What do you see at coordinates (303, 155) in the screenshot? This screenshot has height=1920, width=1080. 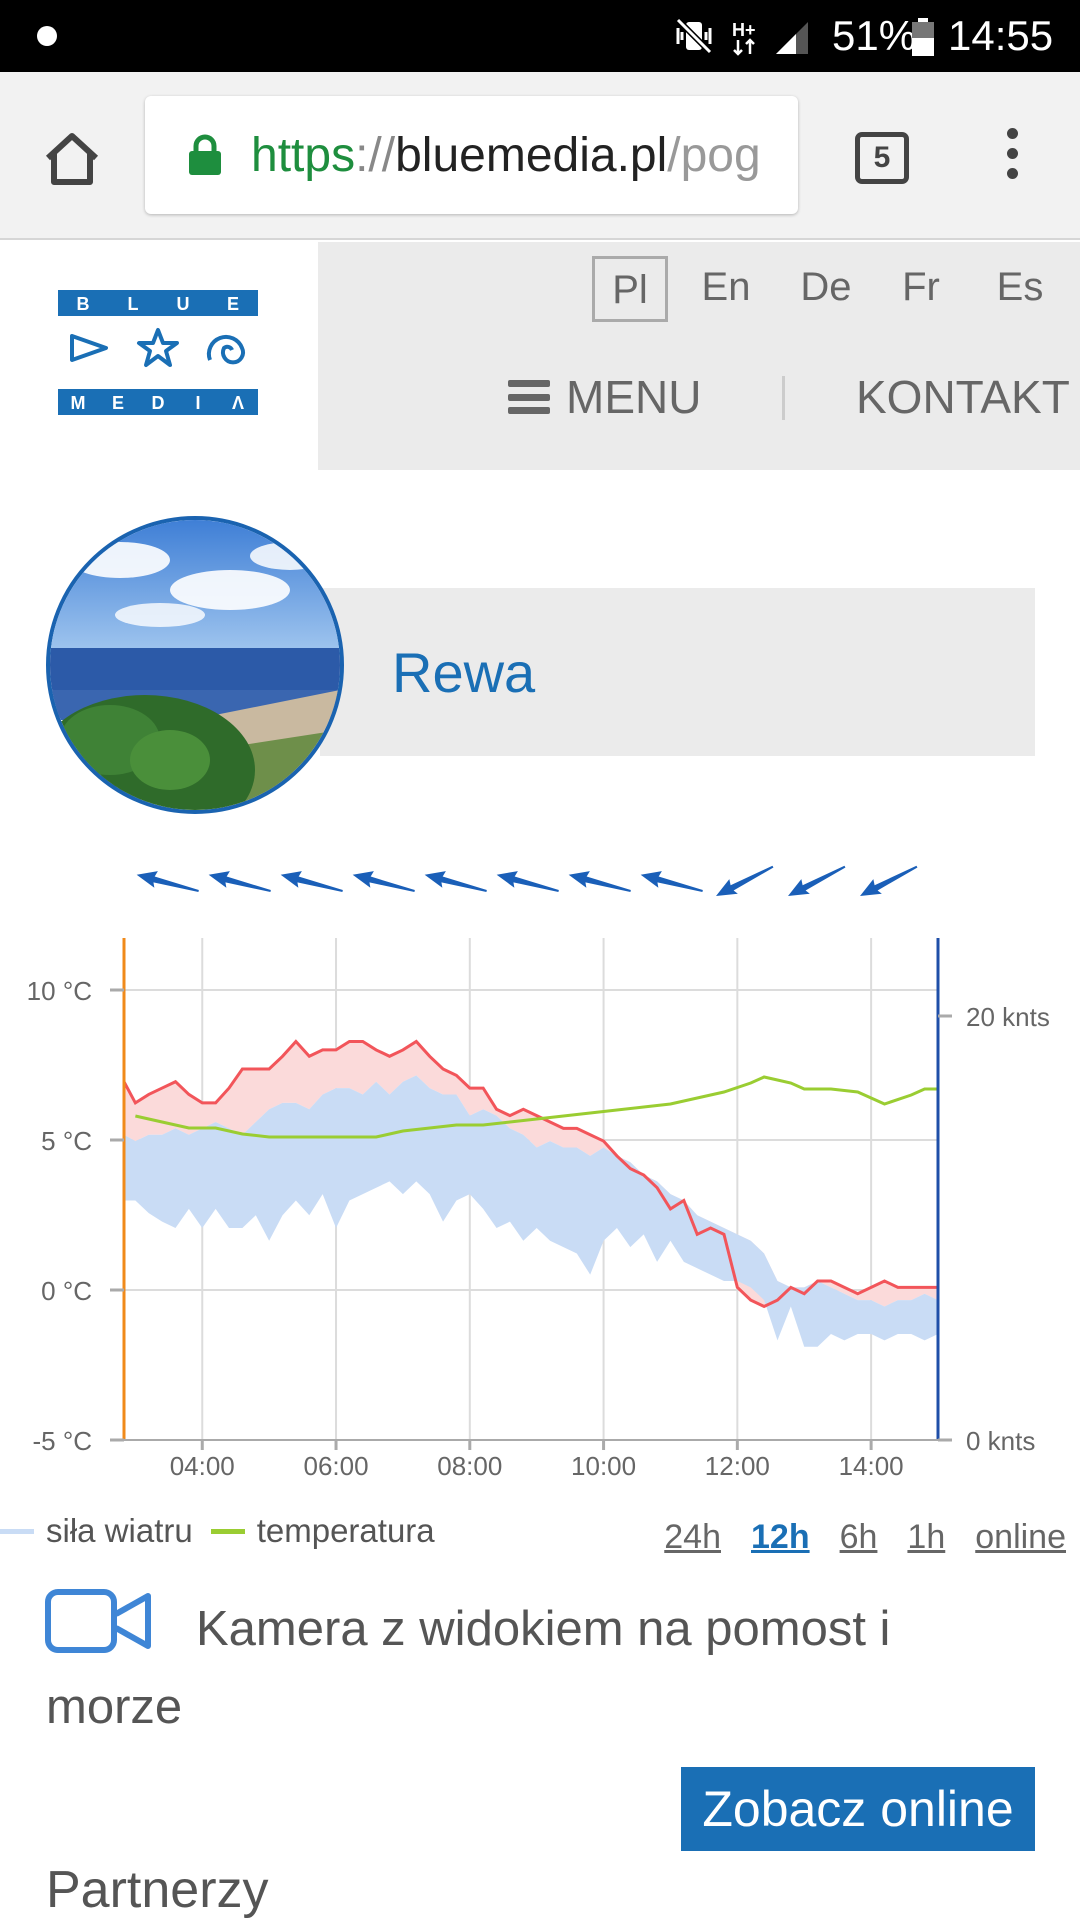 I see `url-scheme: https` at bounding box center [303, 155].